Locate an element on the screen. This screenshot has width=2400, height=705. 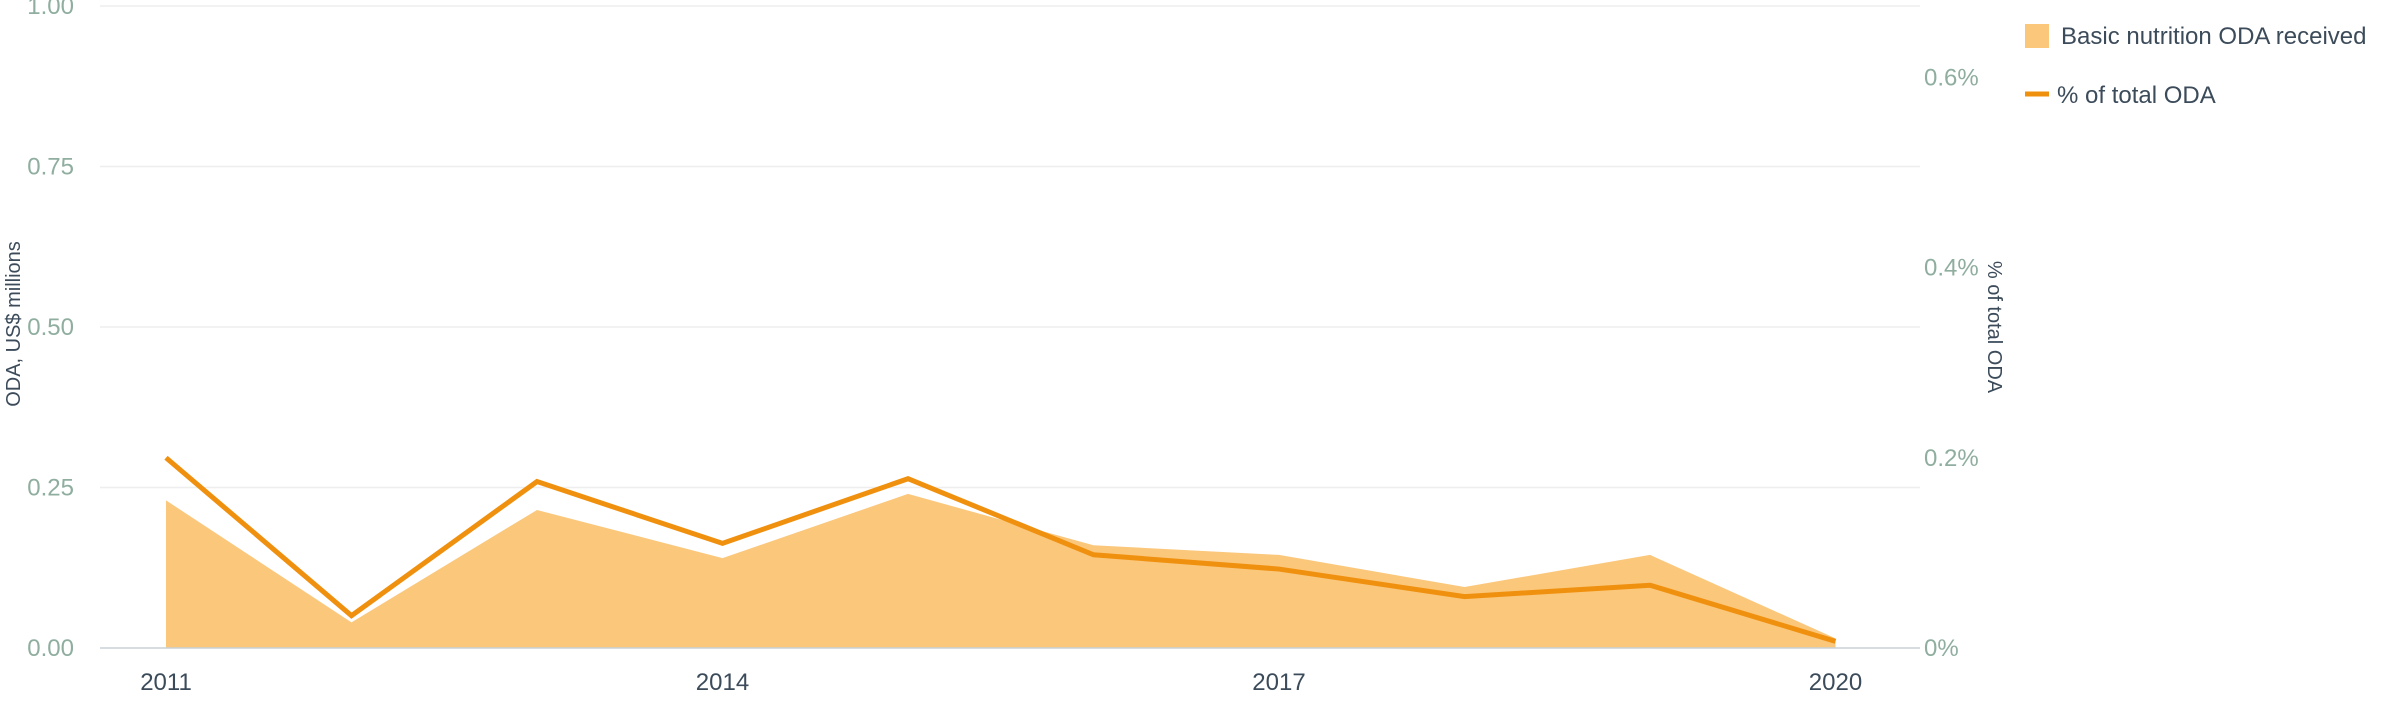
right-tick-label: 0% is located at coordinates (1941, 648).